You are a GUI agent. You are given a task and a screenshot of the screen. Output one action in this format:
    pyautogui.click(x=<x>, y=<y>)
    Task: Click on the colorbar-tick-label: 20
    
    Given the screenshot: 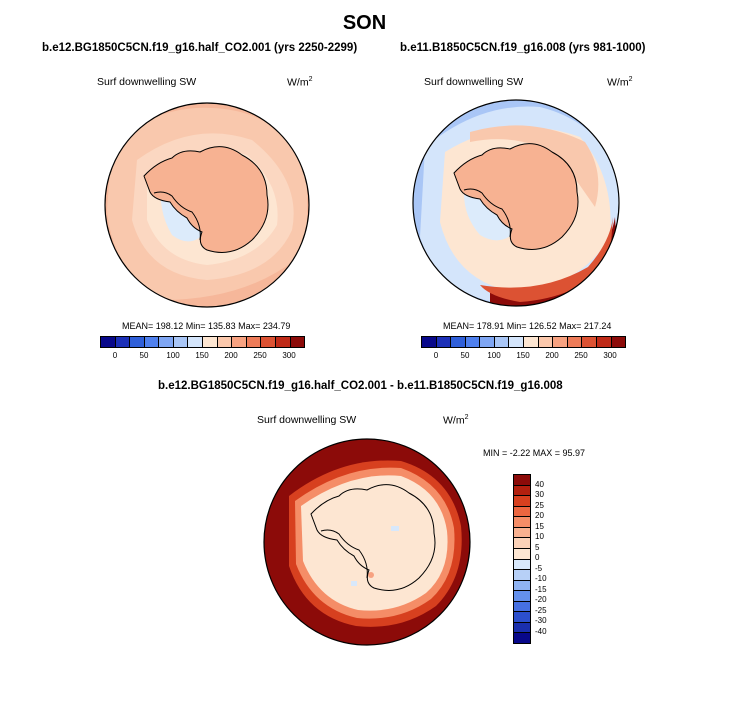 What is the action you would take?
    pyautogui.click(x=539, y=515)
    